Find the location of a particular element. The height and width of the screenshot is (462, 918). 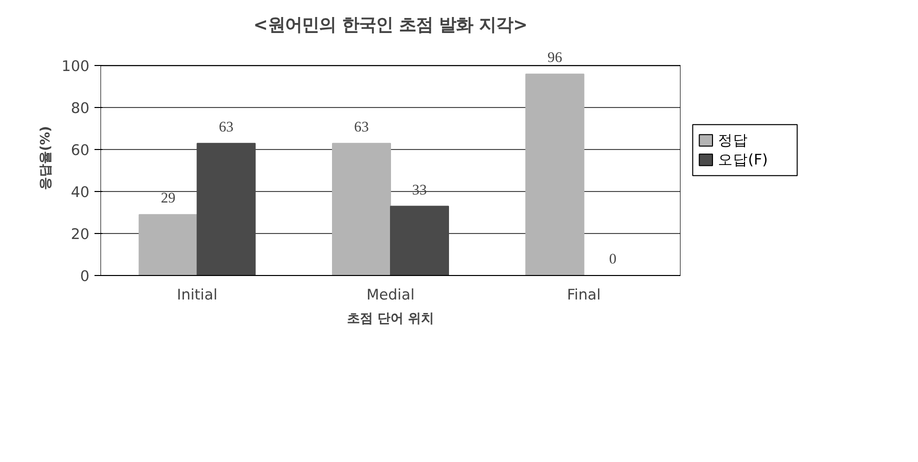

x-tick-label: Medial is located at coordinates (390, 295).